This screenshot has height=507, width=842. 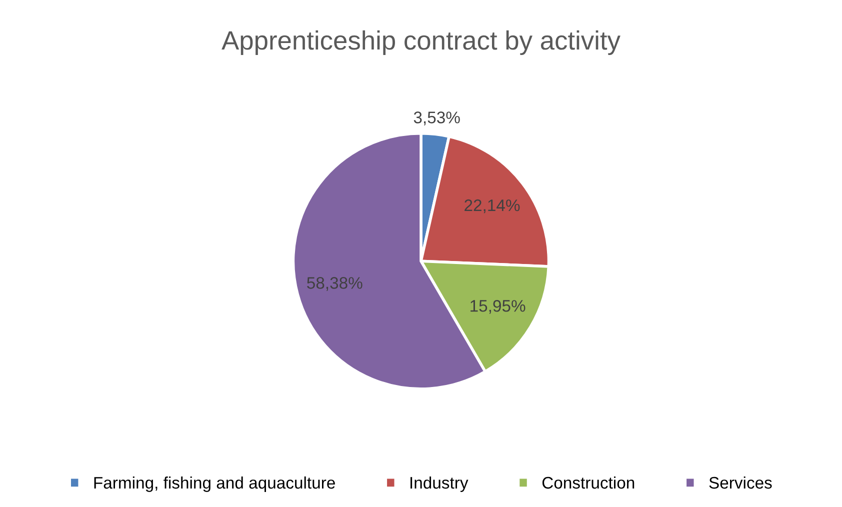 What do you see at coordinates (588, 482) in the screenshot?
I see `legend-label: Construction` at bounding box center [588, 482].